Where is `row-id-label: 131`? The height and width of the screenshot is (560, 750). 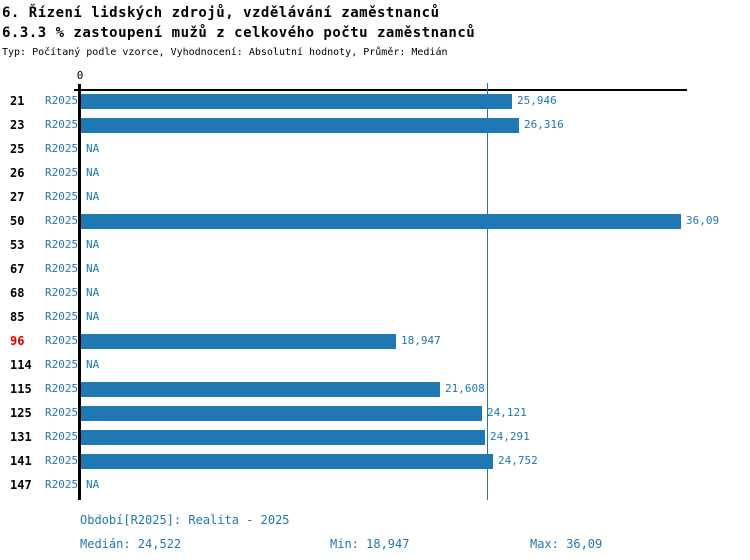 row-id-label: 131 is located at coordinates (21, 437).